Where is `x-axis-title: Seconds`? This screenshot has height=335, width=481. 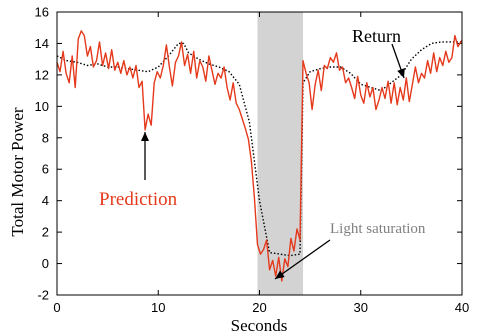 x-axis-title: Seconds is located at coordinates (259, 325).